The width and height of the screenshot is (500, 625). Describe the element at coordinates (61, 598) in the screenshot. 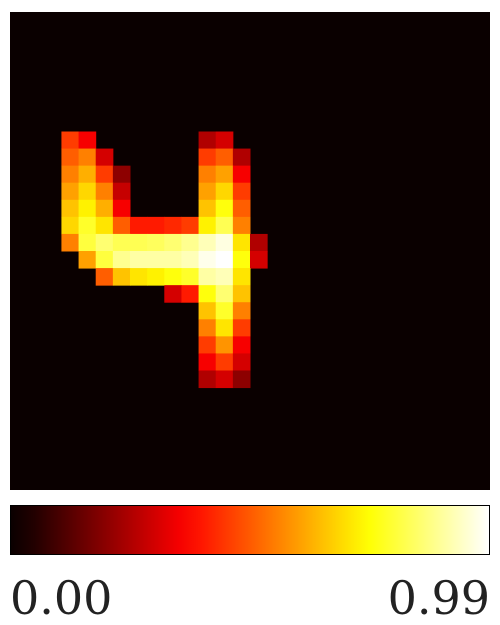

I see `colorbar-tick-min: 0.00` at that location.